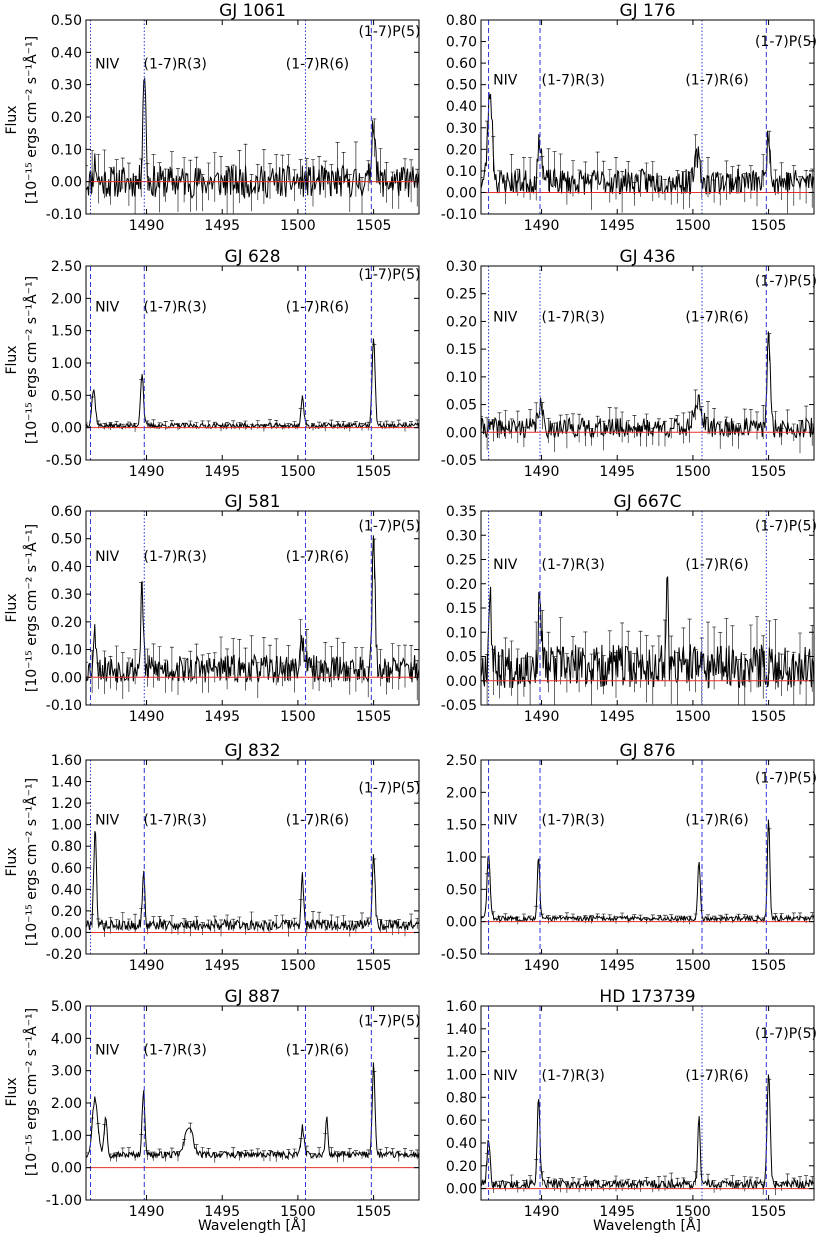  What do you see at coordinates (12, 861) in the screenshot?
I see `y-axis-label-row4-flux: Flux` at bounding box center [12, 861].